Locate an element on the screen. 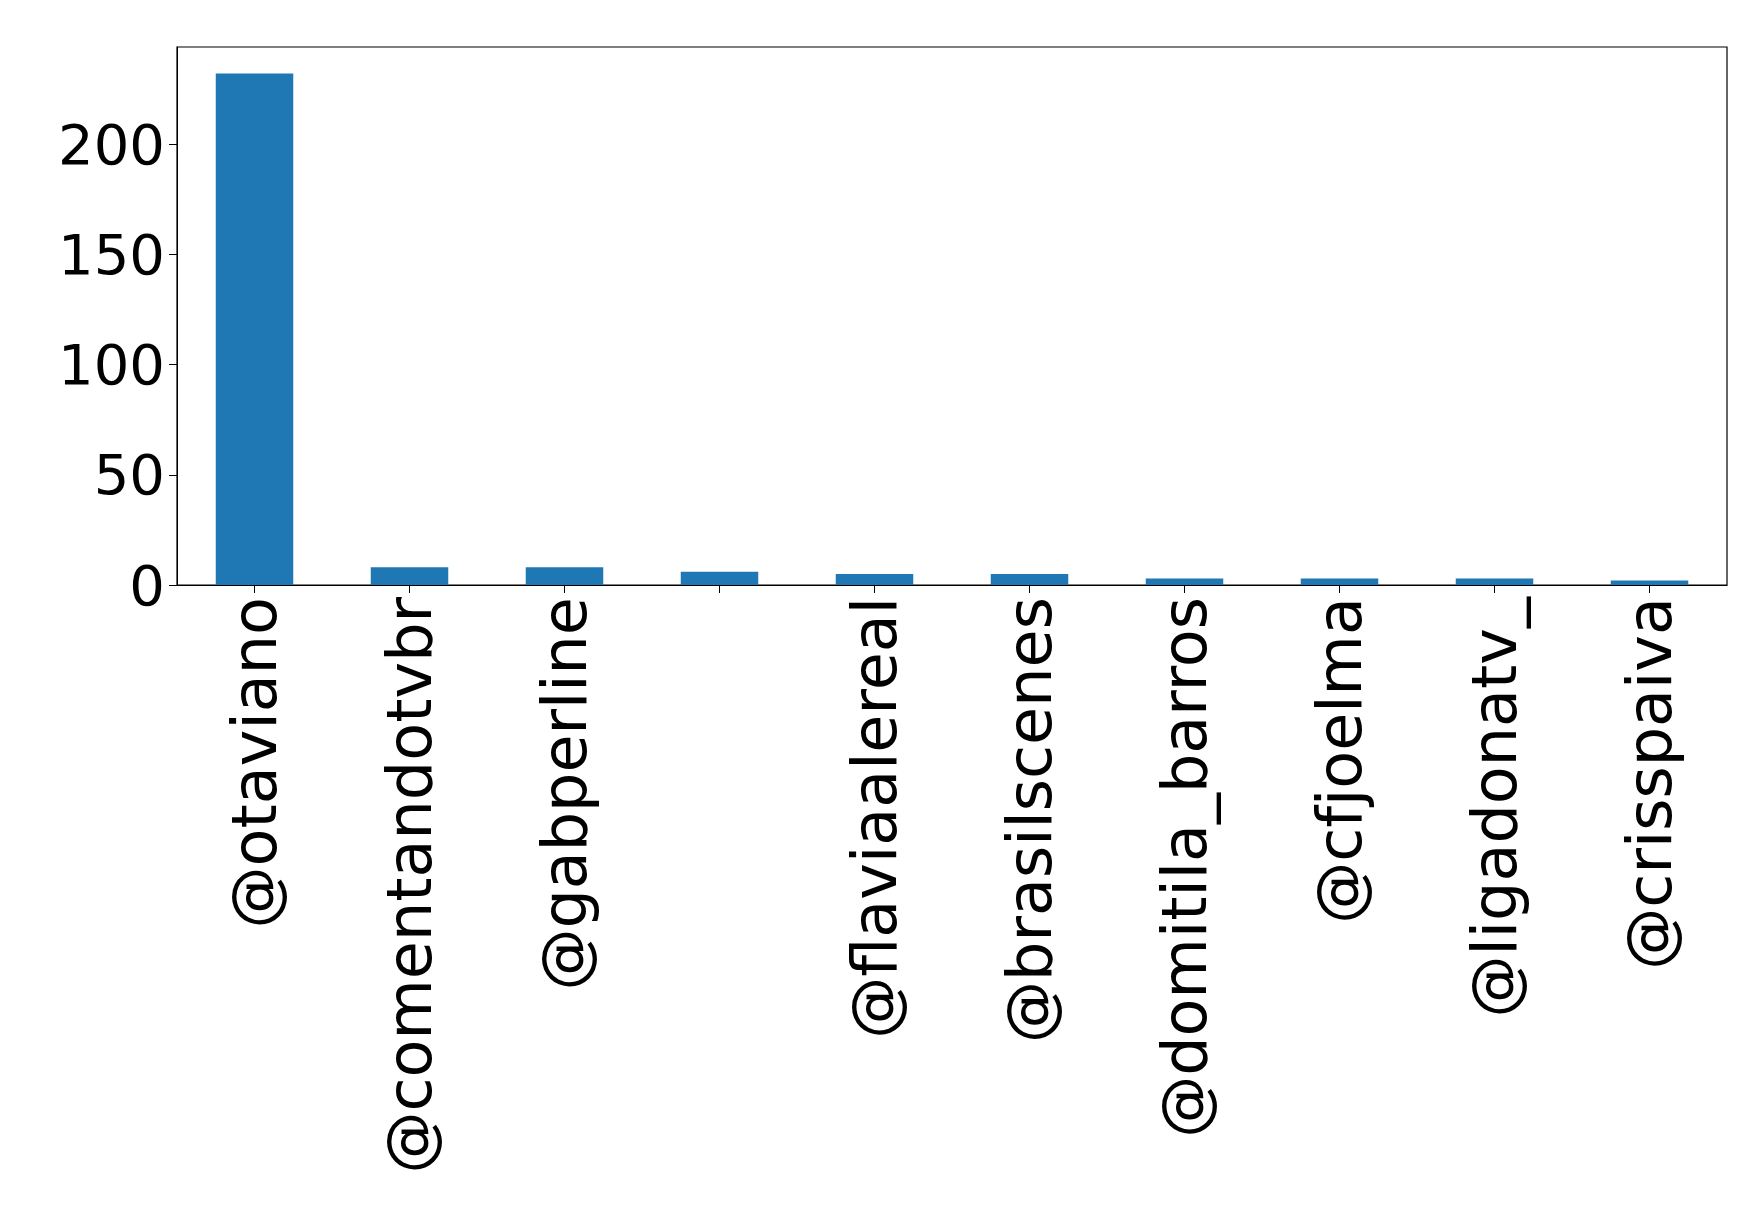 This screenshot has width=1758, height=1209. y-tick-label: 100 is located at coordinates (111, 365).